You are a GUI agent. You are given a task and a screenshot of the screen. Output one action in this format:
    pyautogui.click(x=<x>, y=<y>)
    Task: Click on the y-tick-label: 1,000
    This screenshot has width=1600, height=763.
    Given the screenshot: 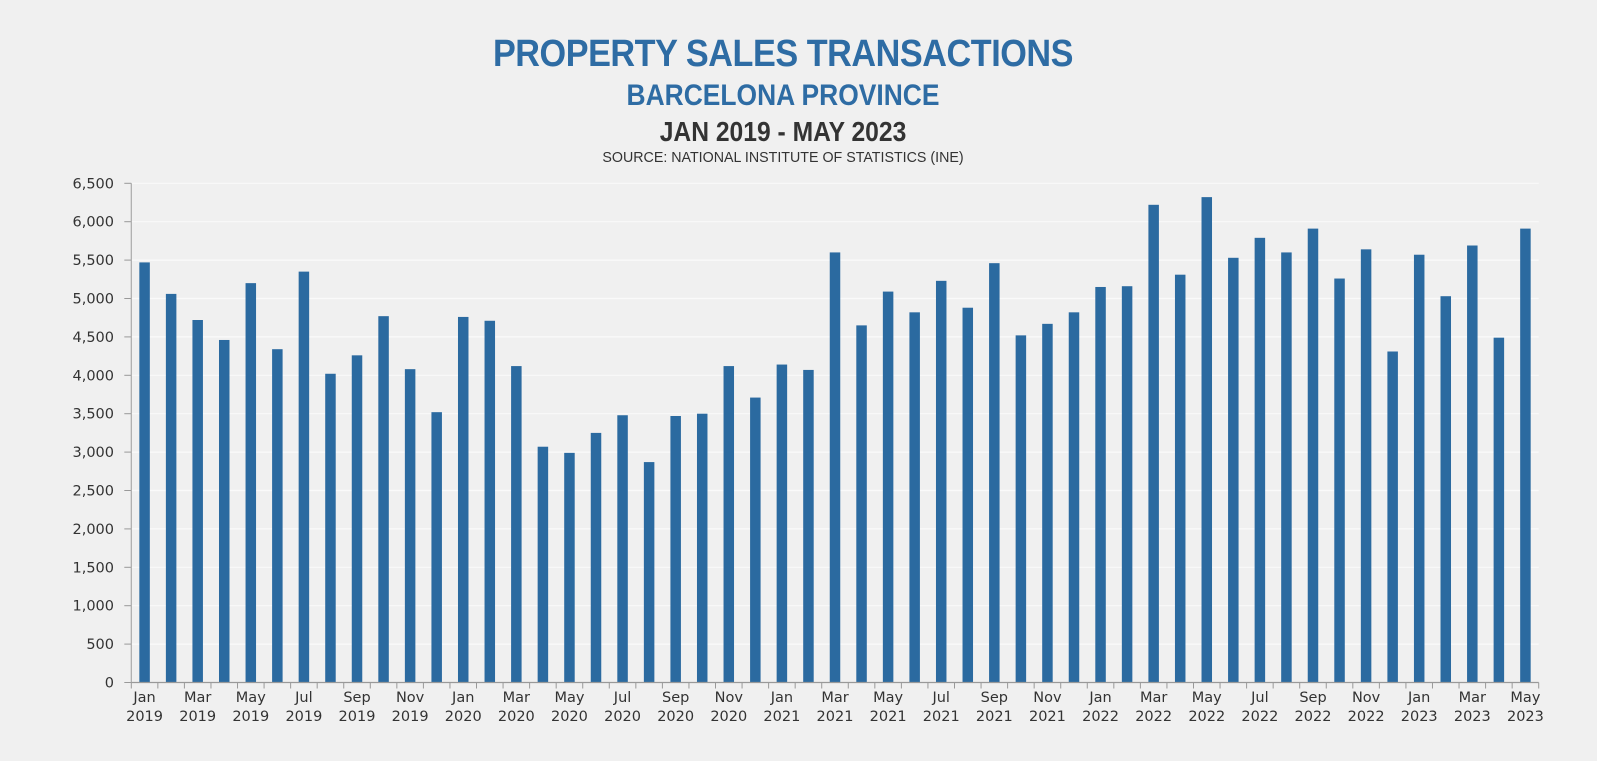 What is the action you would take?
    pyautogui.click(x=93, y=607)
    